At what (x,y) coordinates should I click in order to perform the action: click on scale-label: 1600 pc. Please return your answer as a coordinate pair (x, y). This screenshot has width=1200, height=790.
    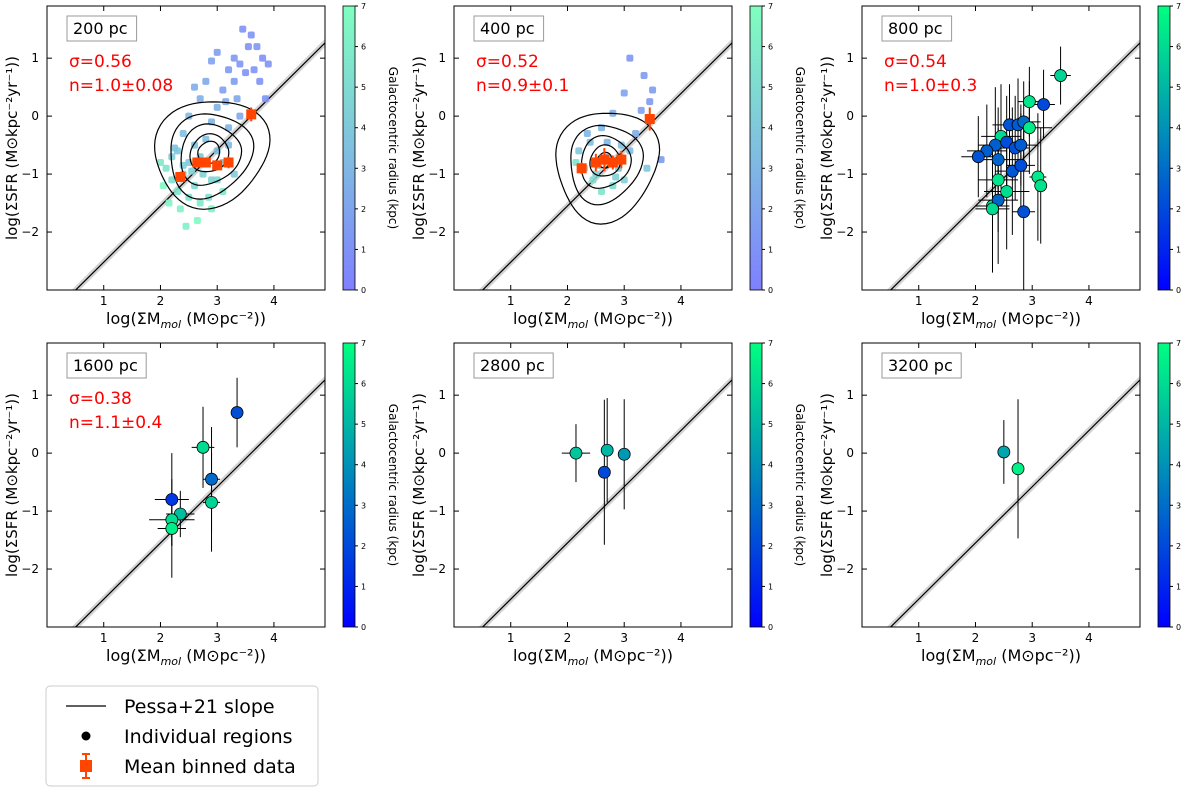
    Looking at the image, I should click on (105, 365).